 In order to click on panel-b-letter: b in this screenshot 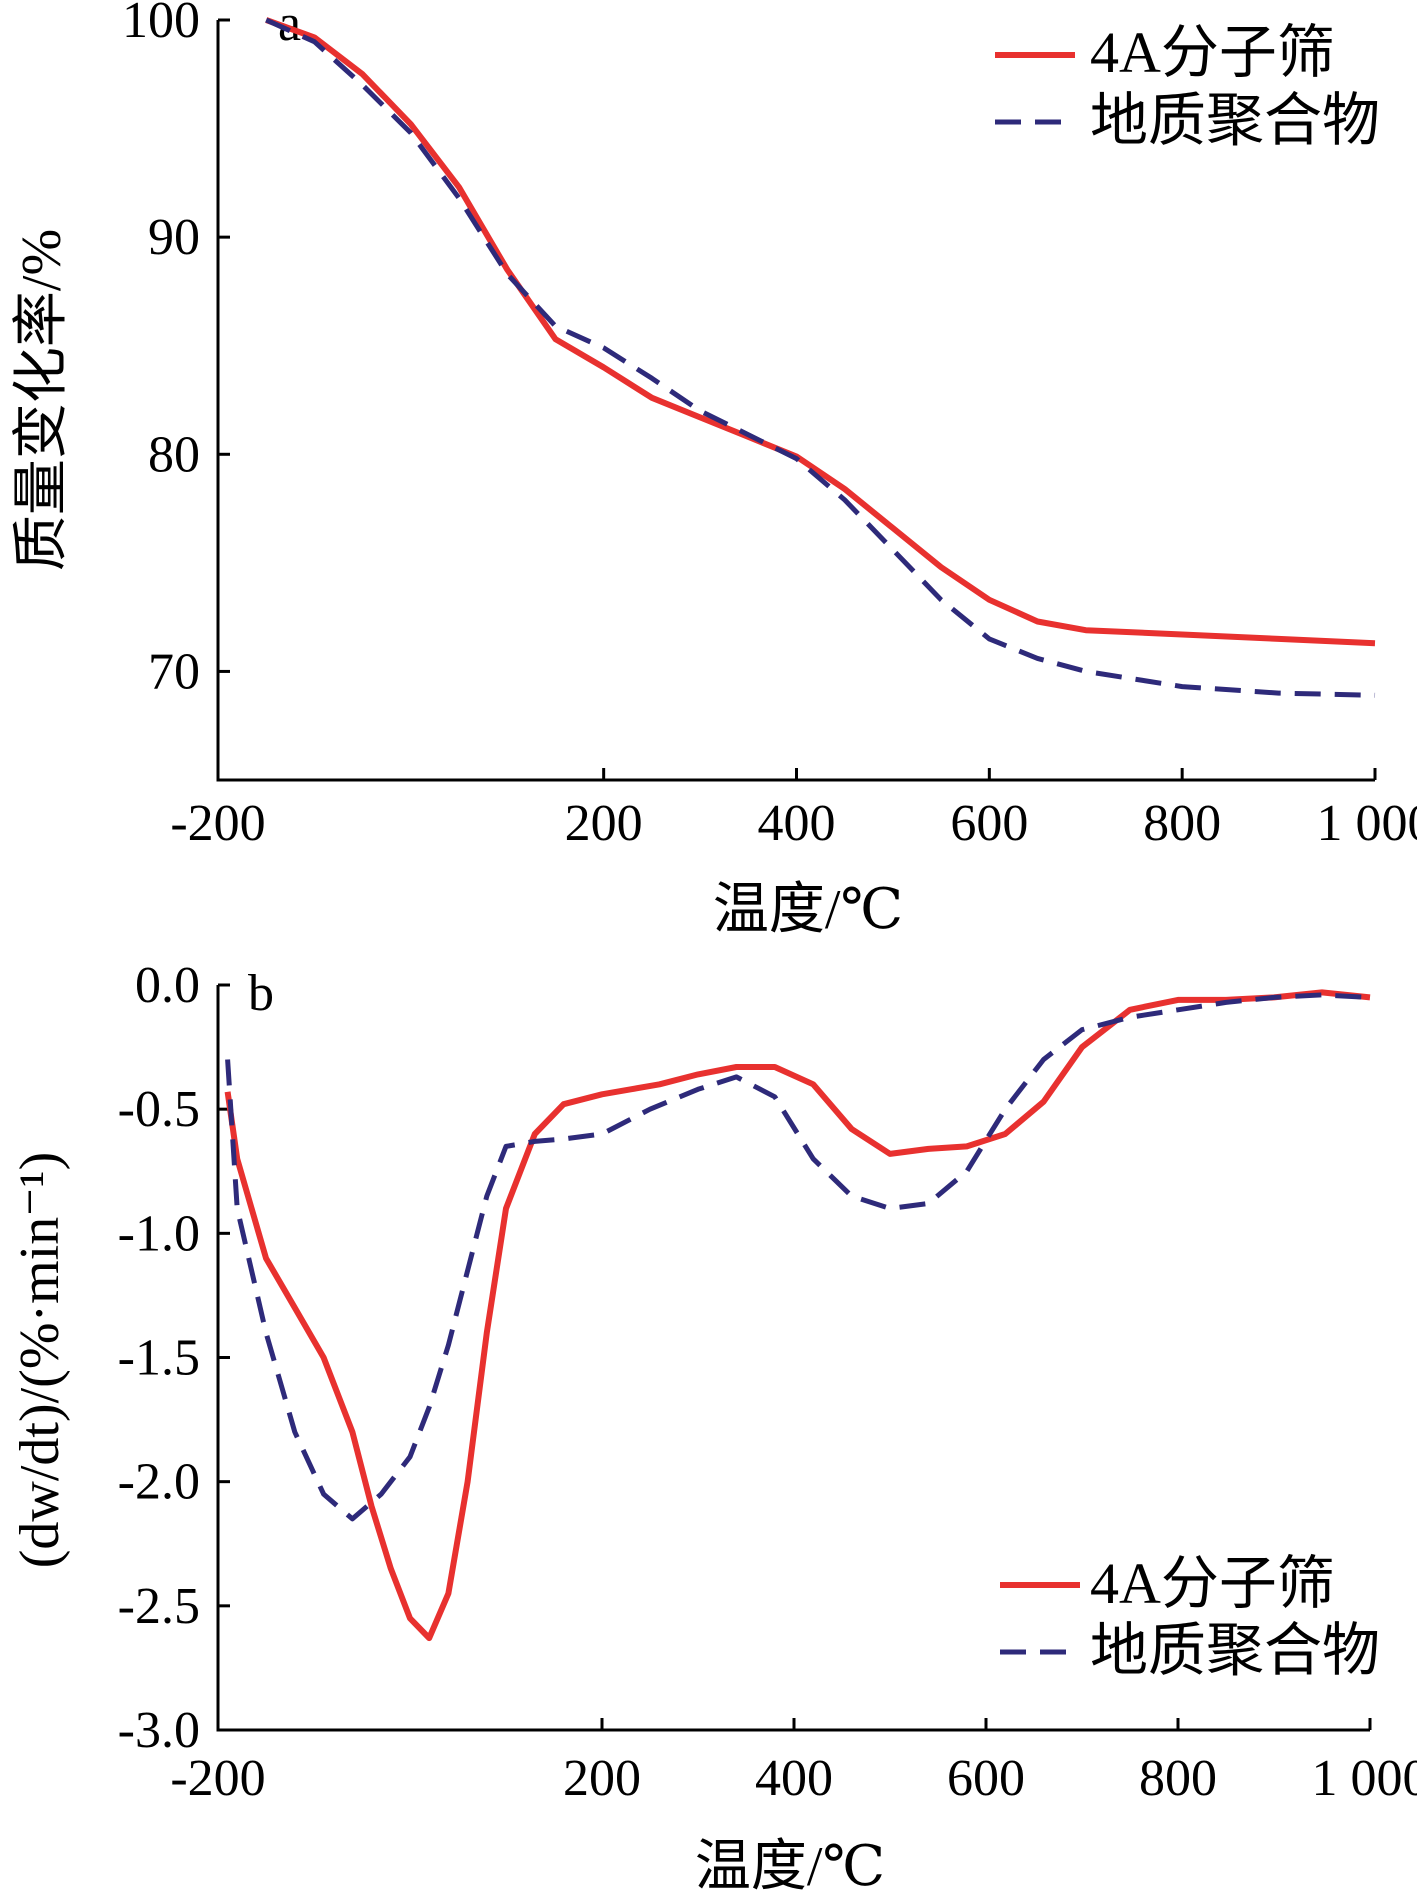, I will do `click(261, 993)`.